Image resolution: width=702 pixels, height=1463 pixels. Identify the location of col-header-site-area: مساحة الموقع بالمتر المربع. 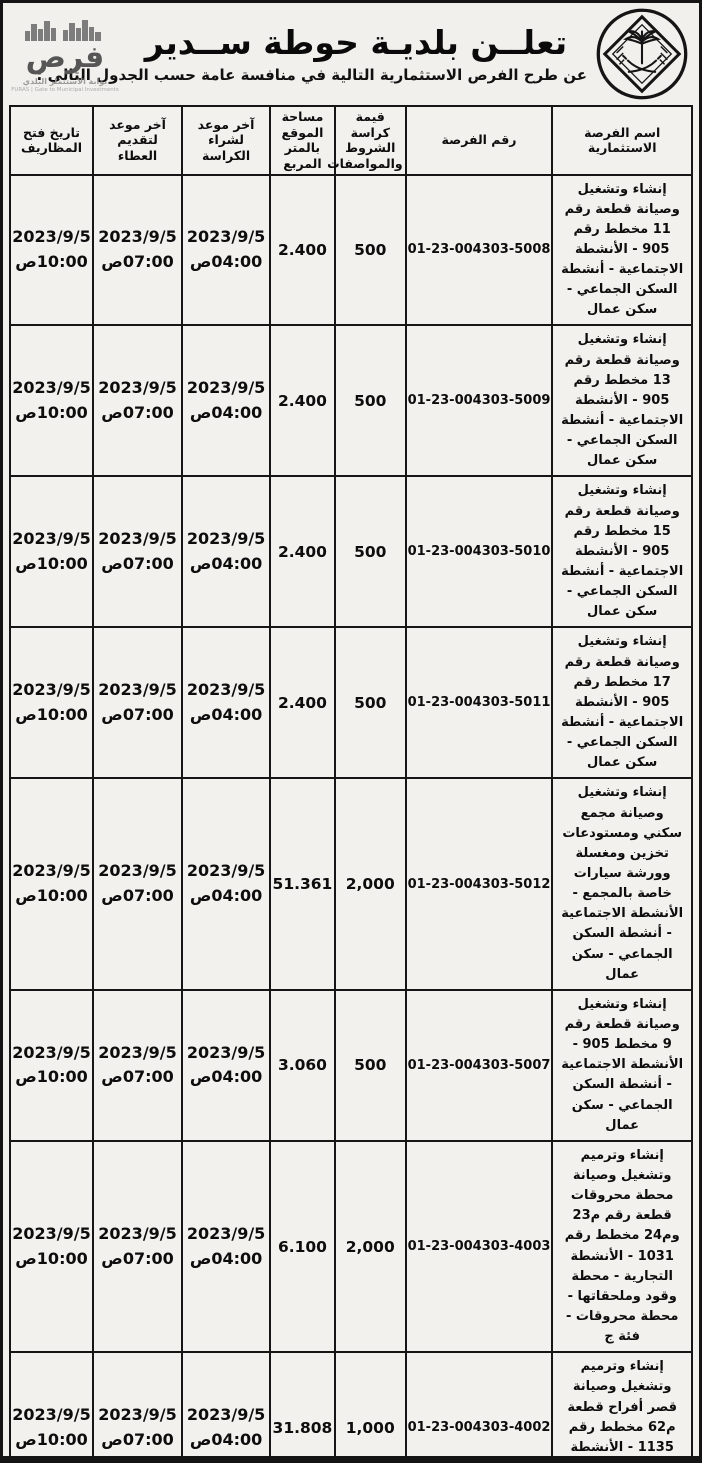
(302, 140).